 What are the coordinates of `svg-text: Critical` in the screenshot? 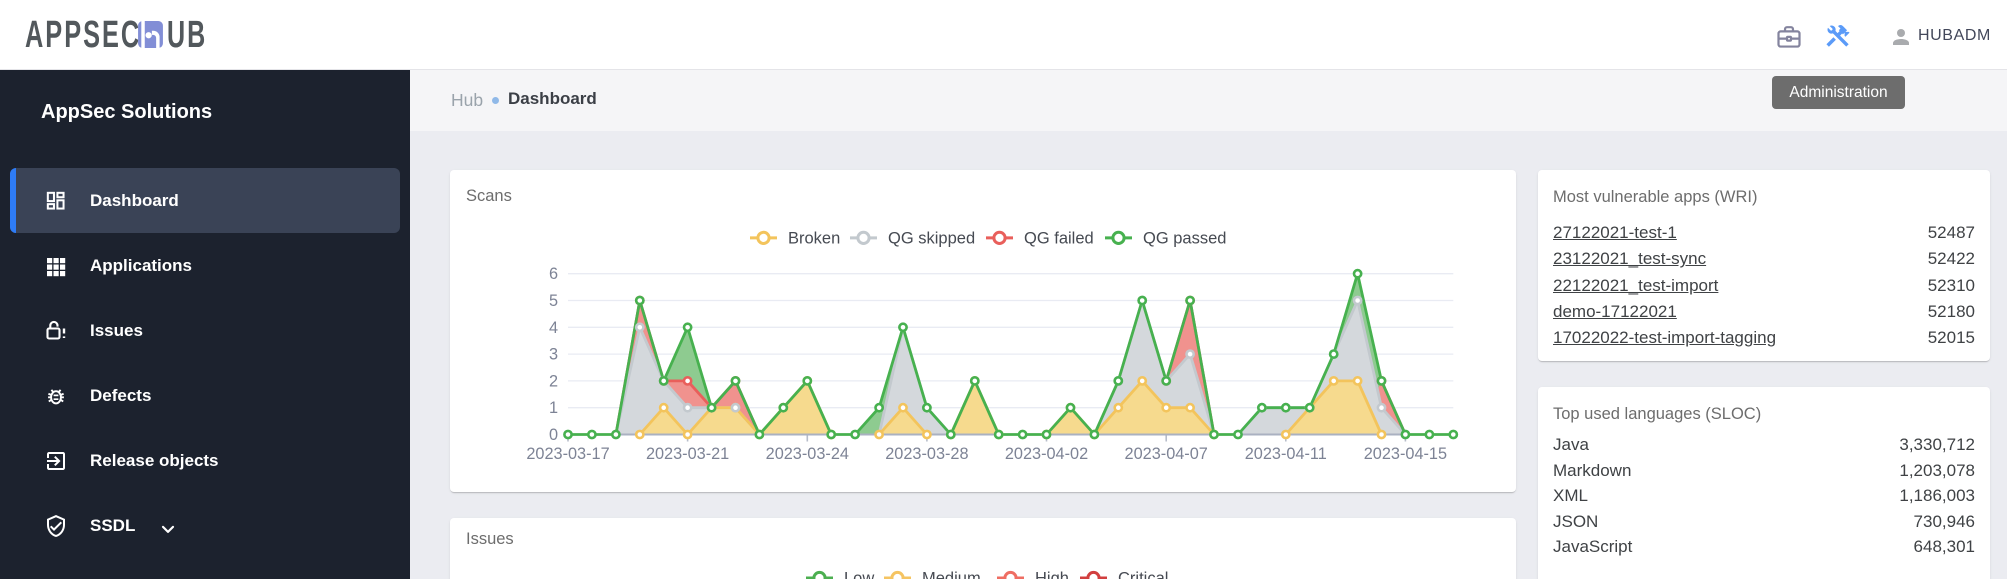 It's located at (1143, 574).